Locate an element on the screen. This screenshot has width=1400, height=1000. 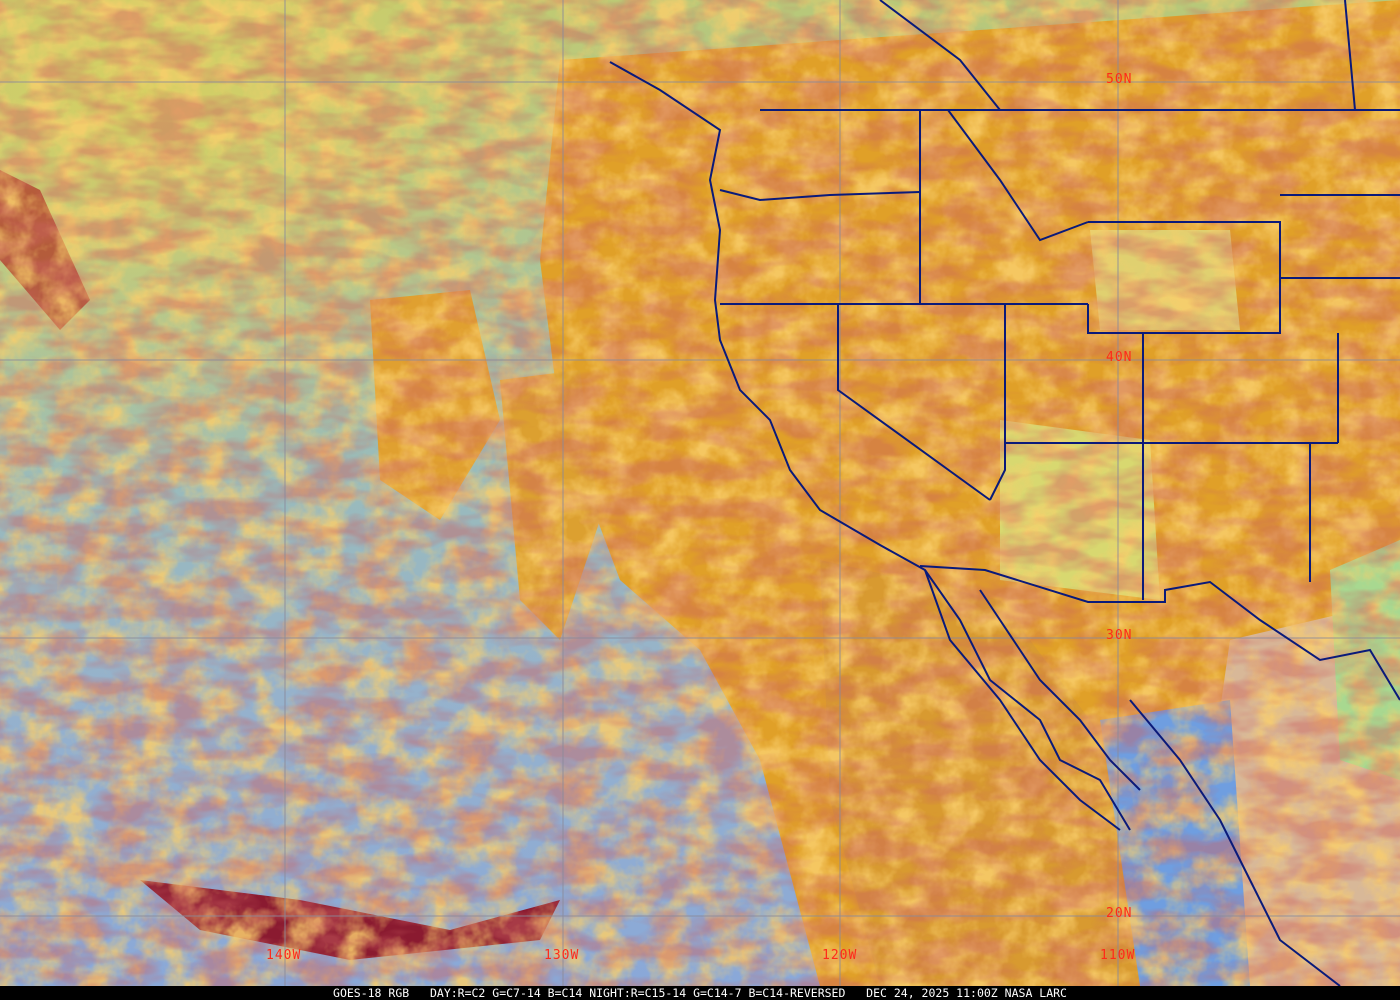
lat-label-20n: 20N is located at coordinates (1119, 913).